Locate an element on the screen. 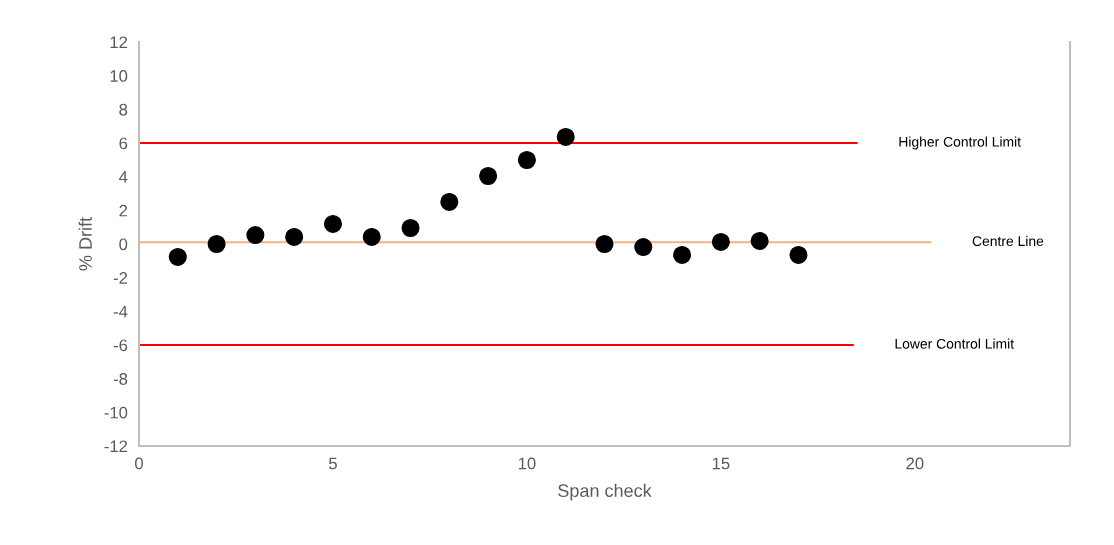  y-tick-label: 2 is located at coordinates (123, 210).